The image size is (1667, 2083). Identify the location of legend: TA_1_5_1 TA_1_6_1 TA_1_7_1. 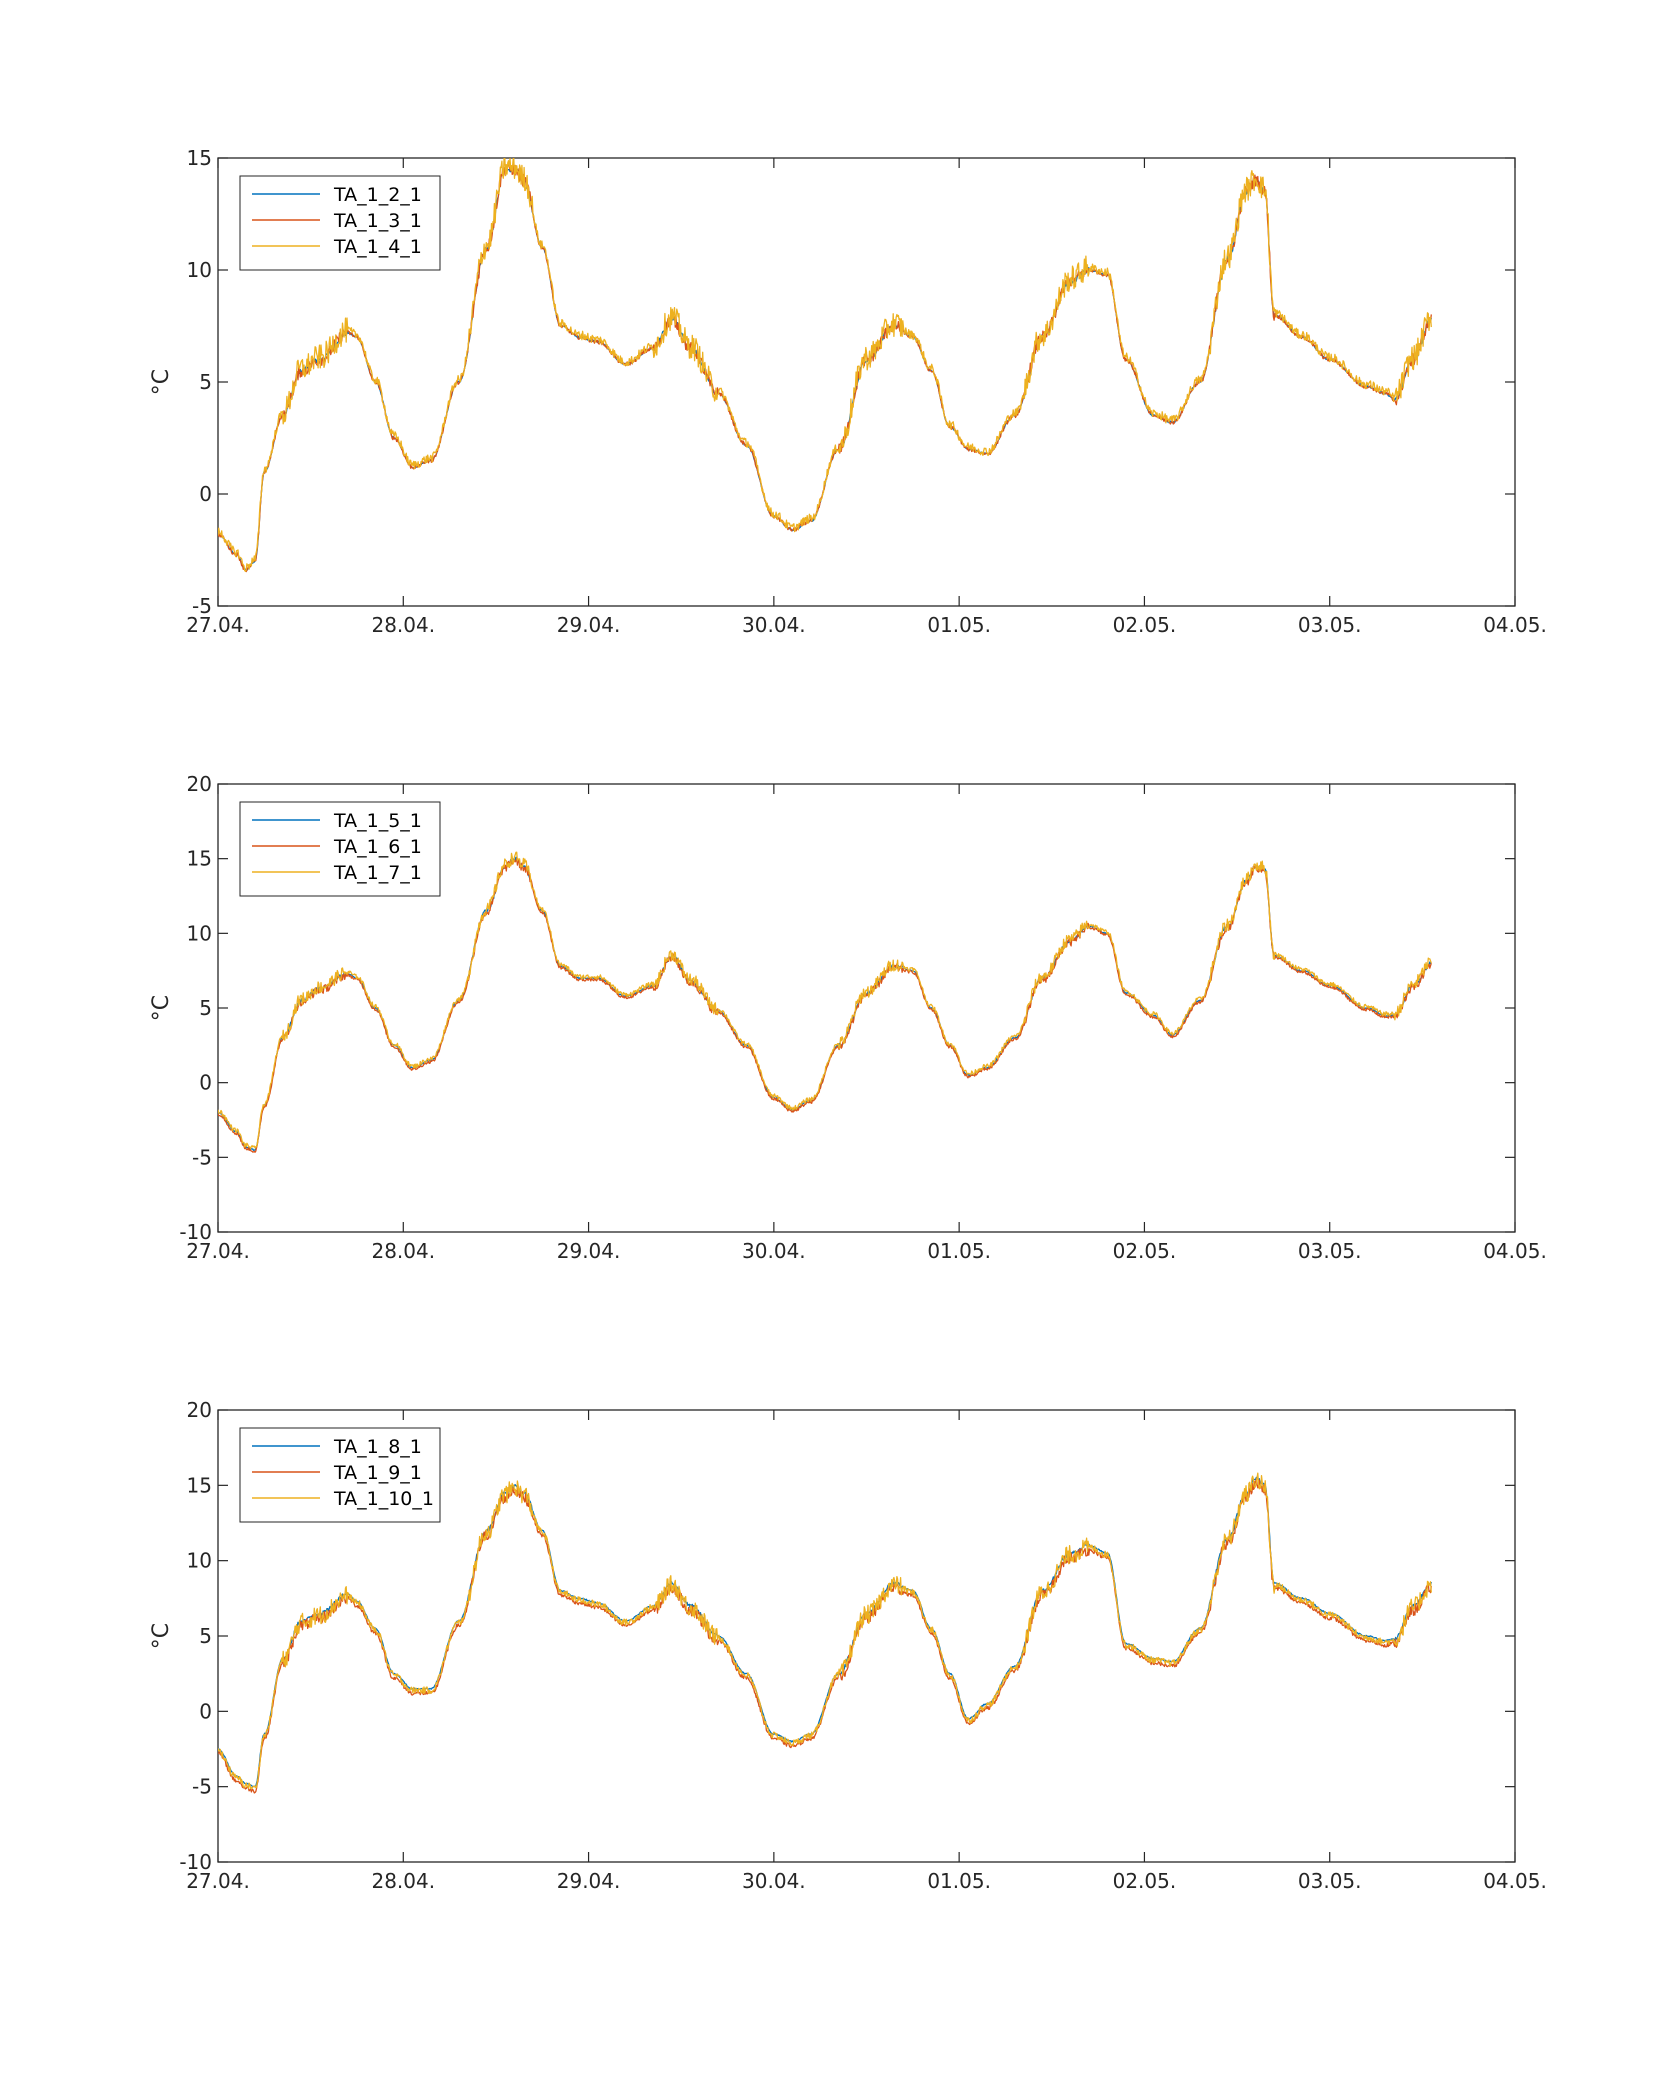
(340, 849).